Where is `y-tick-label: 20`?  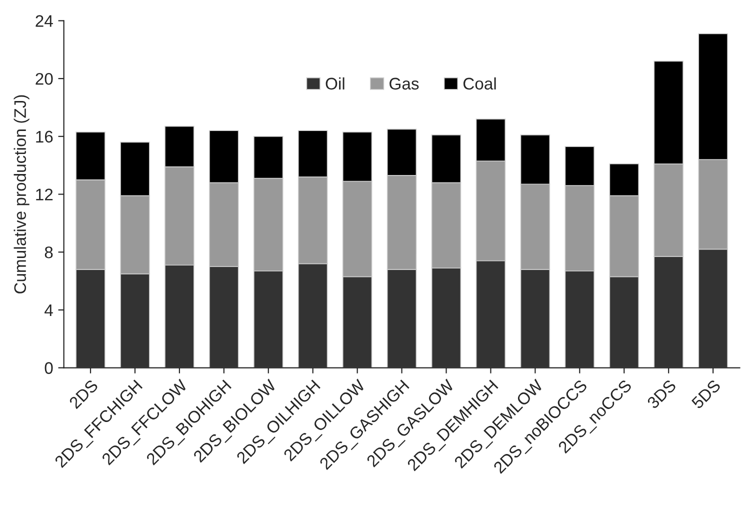
y-tick-label: 20 is located at coordinates (44, 78).